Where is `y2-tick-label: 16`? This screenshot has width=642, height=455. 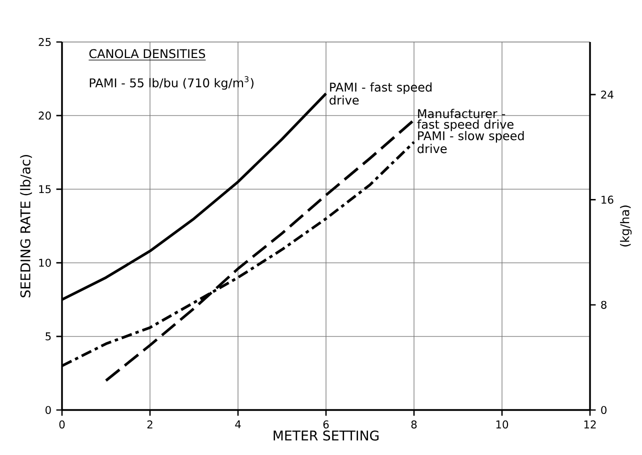 y2-tick-label: 16 is located at coordinates (608, 200).